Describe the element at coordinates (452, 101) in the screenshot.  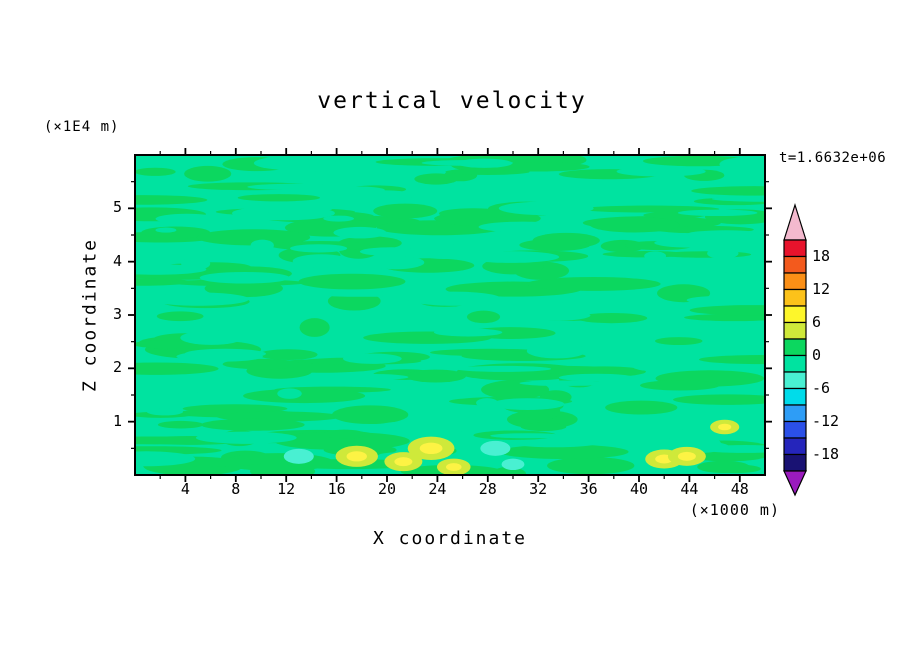
I see `plot-title: vertical velocity` at that location.